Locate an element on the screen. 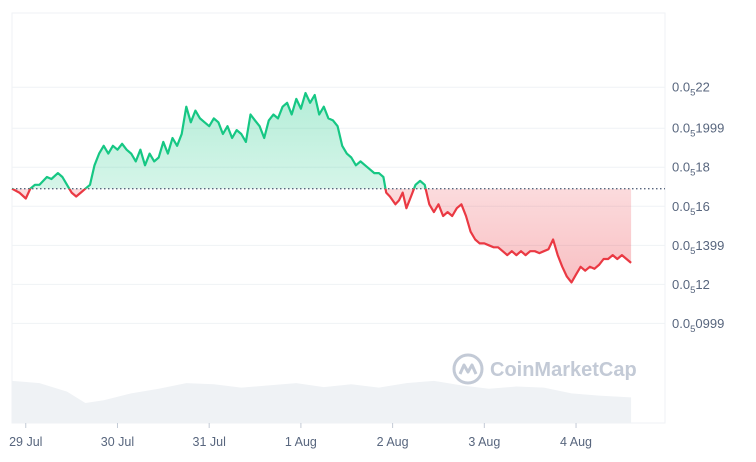 The height and width of the screenshot is (462, 756). x-axis-ticks: 29 Jul 30 Jul 31 Jul 1 Aug 2 Aug 3 Aug 4 Aug is located at coordinates (300, 436).